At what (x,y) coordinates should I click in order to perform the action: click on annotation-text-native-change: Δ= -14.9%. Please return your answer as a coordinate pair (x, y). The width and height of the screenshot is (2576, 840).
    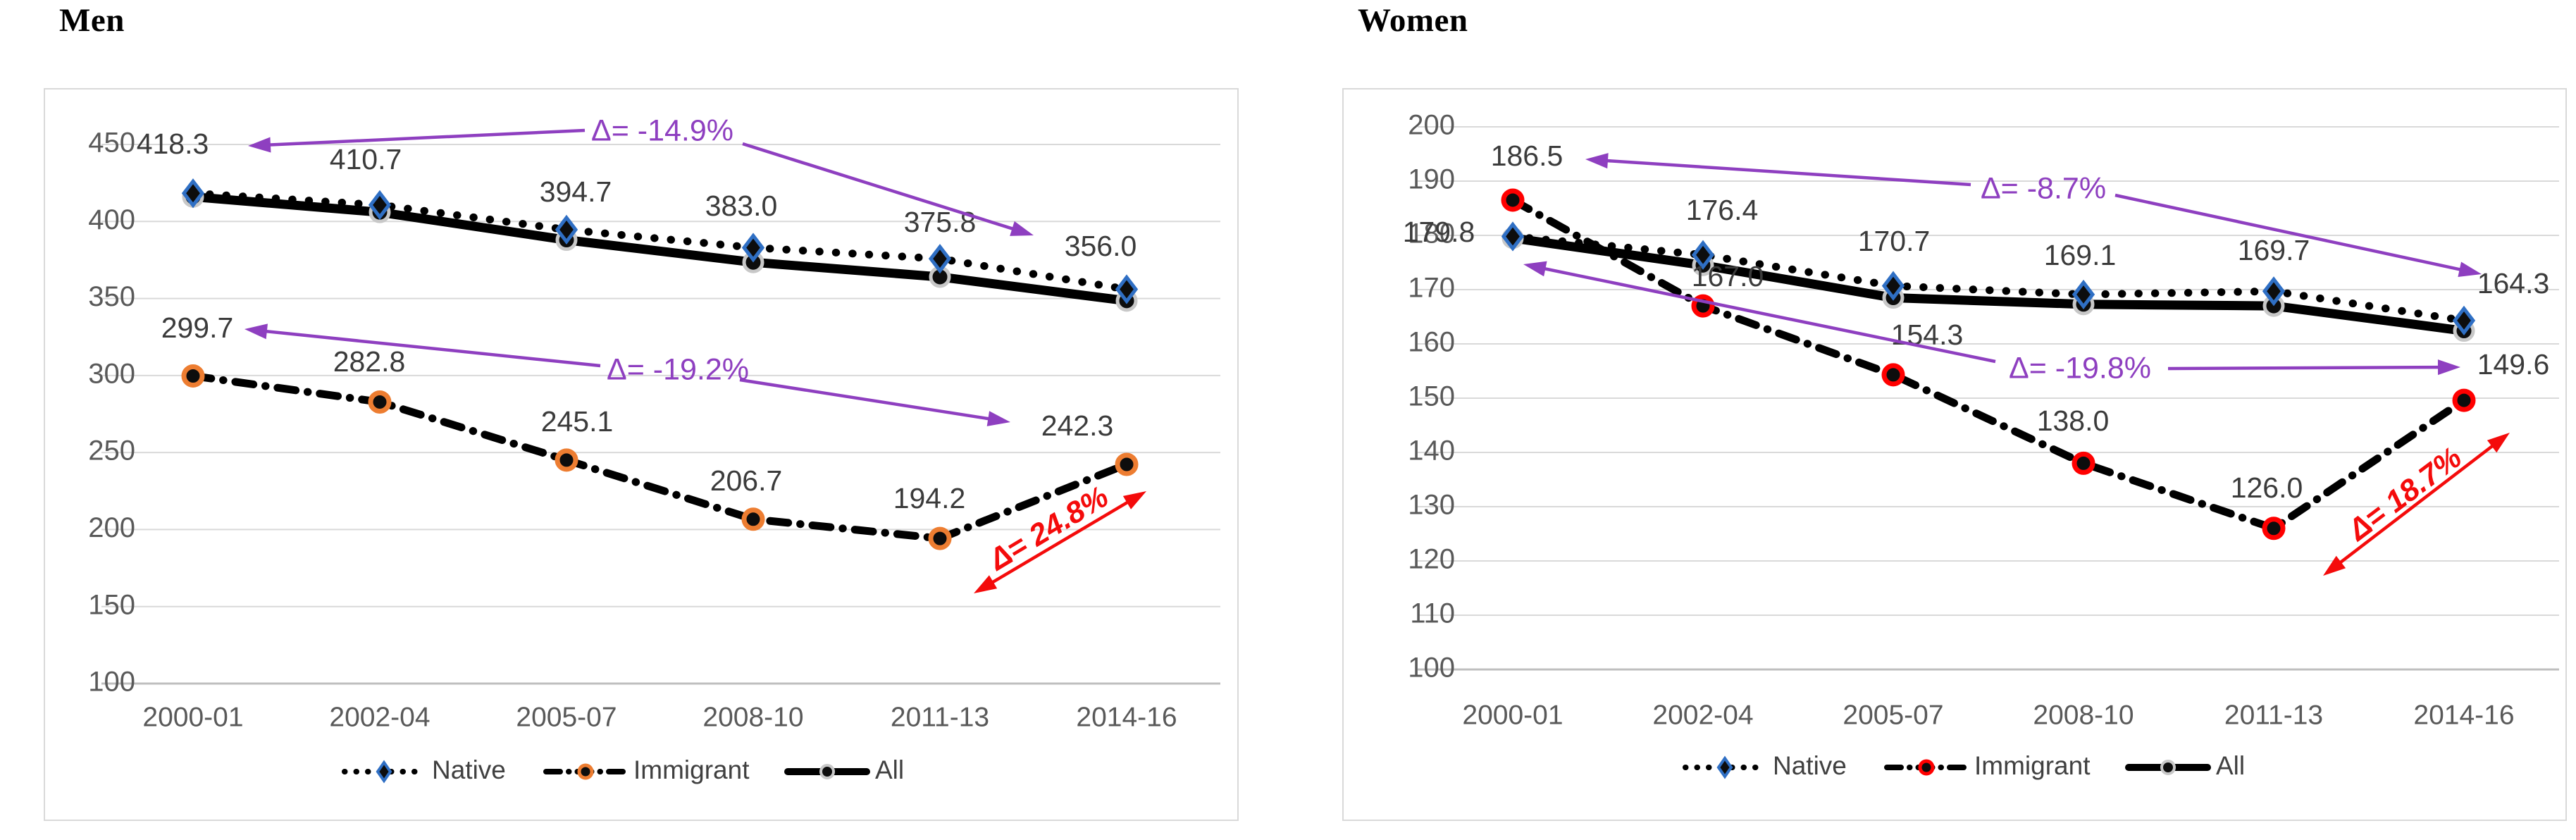
    Looking at the image, I should click on (662, 130).